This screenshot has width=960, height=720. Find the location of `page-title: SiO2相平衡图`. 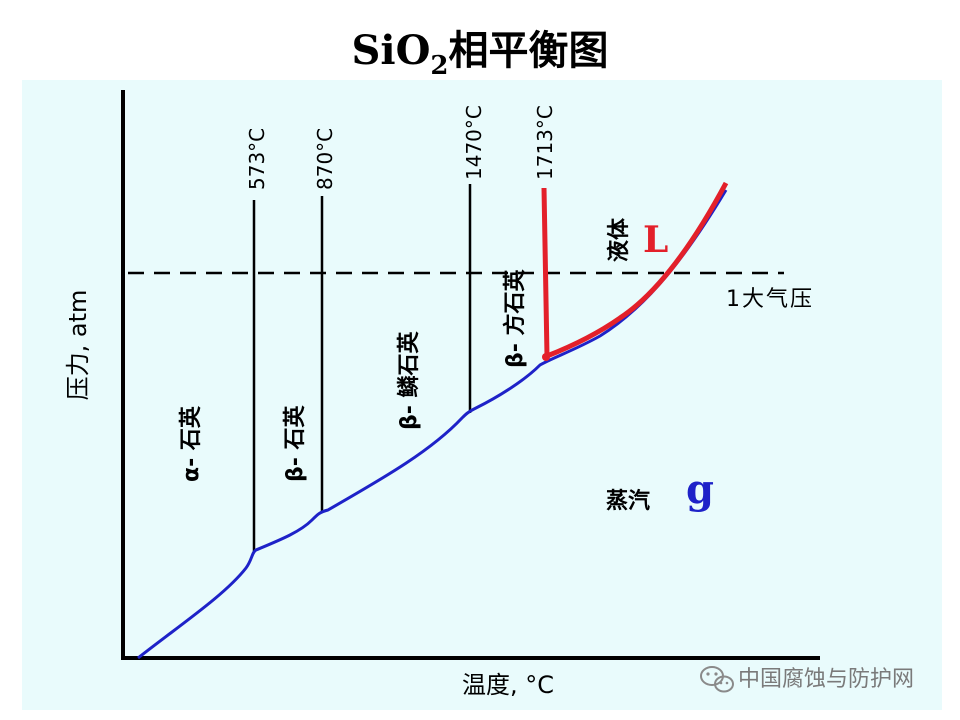

page-title: SiO2相平衡图 is located at coordinates (479, 54).